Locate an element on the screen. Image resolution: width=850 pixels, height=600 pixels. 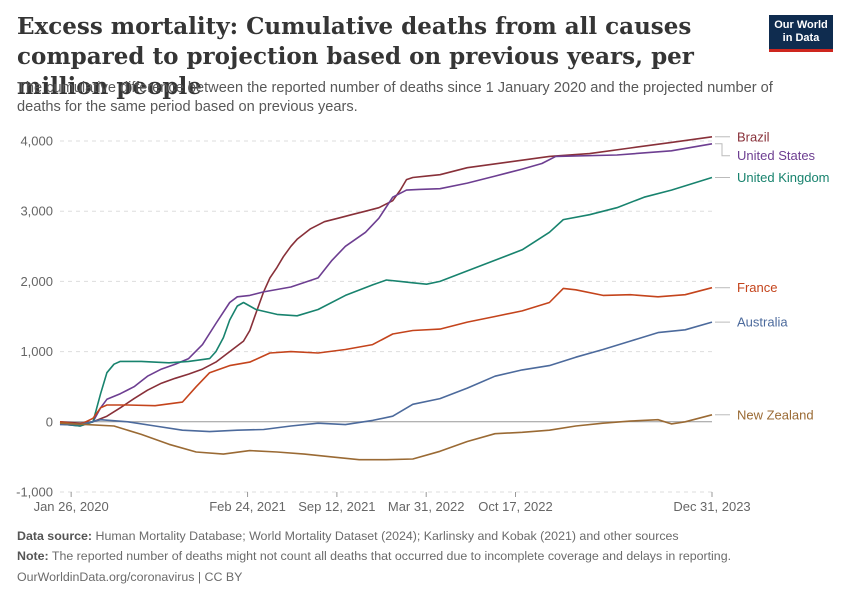
logo-line-1: Our World is located at coordinates (801, 25).